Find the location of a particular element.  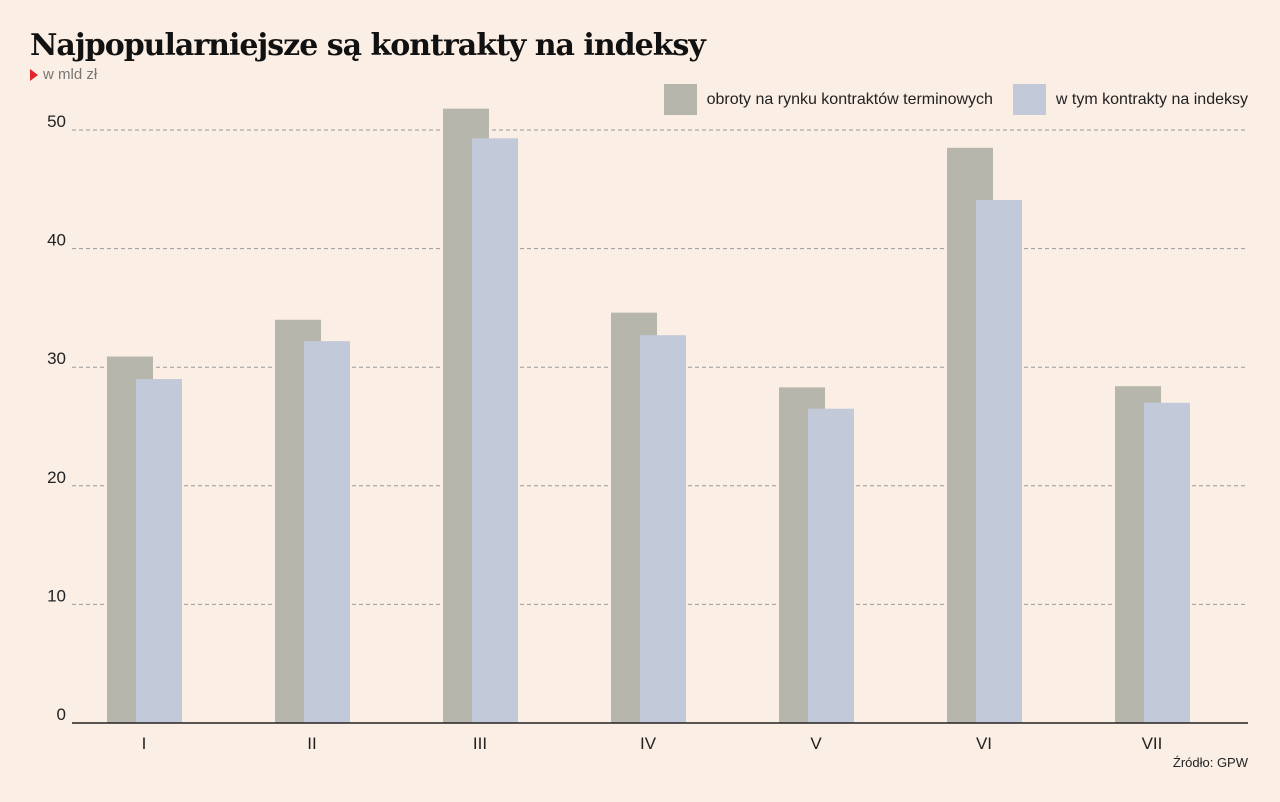

x-tick-label: II is located at coordinates (311, 743).